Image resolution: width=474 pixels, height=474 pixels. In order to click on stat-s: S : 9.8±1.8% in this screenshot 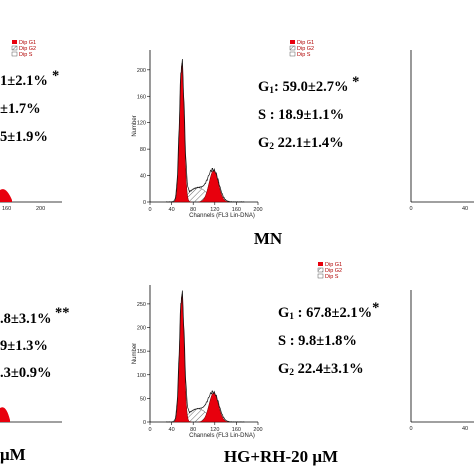, I will do `click(317, 341)`.